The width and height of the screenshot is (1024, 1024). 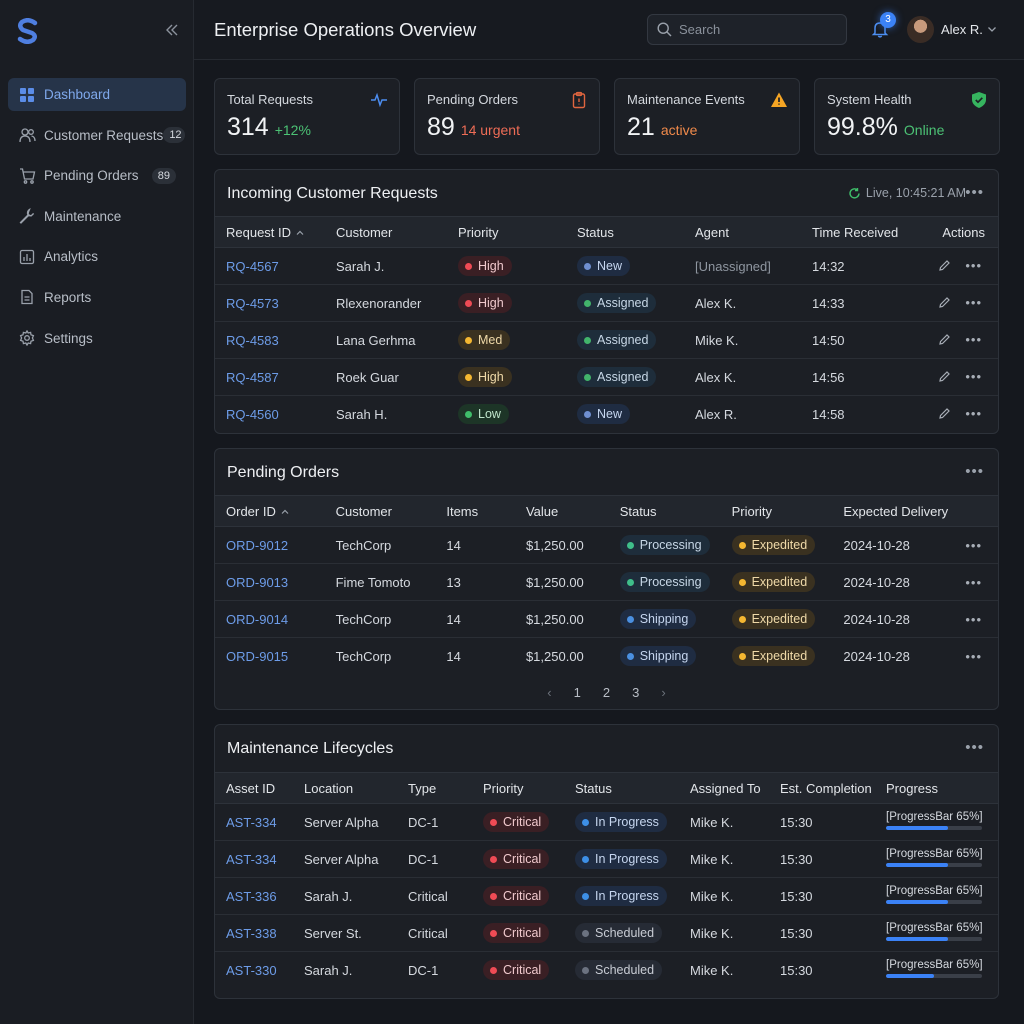 I want to click on stat-card-system-health: System Health 99.8% Online, so click(x=907, y=116).